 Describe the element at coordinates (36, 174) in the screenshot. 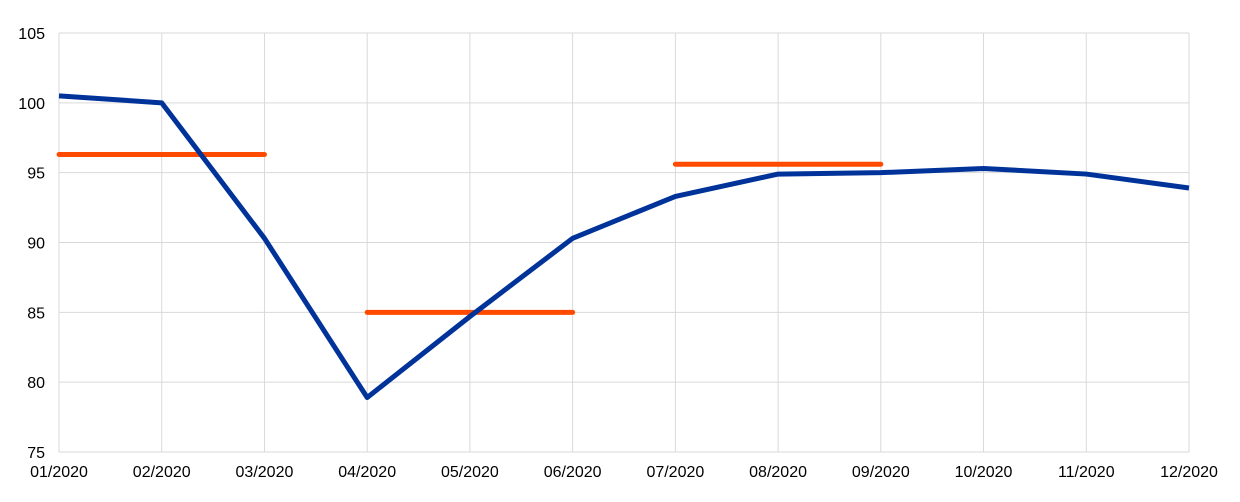

I see `y-tick-label: 95` at that location.